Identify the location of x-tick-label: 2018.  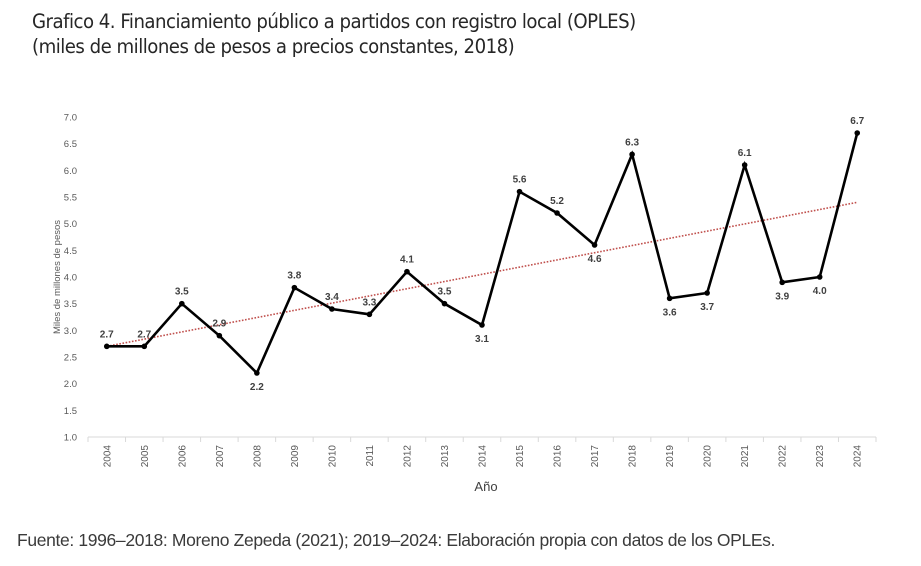
(633, 456).